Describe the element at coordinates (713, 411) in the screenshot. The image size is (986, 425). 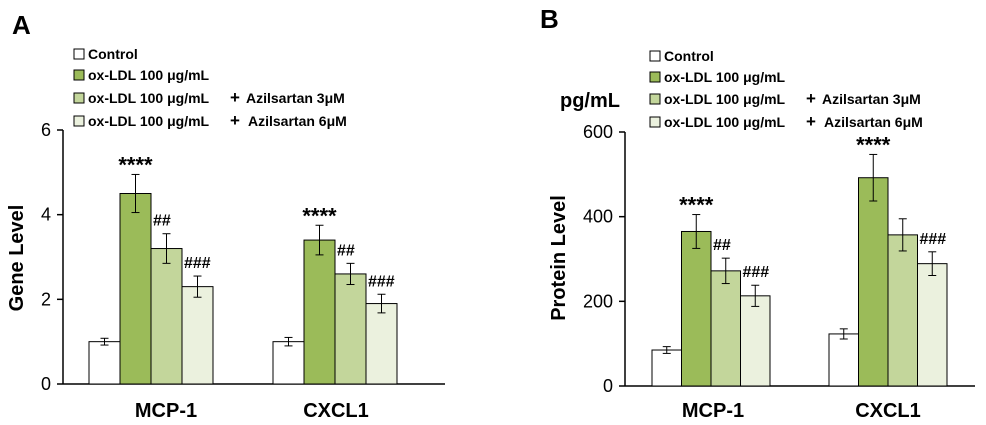
I see `category-label-b-mcp1: MCP-1` at that location.